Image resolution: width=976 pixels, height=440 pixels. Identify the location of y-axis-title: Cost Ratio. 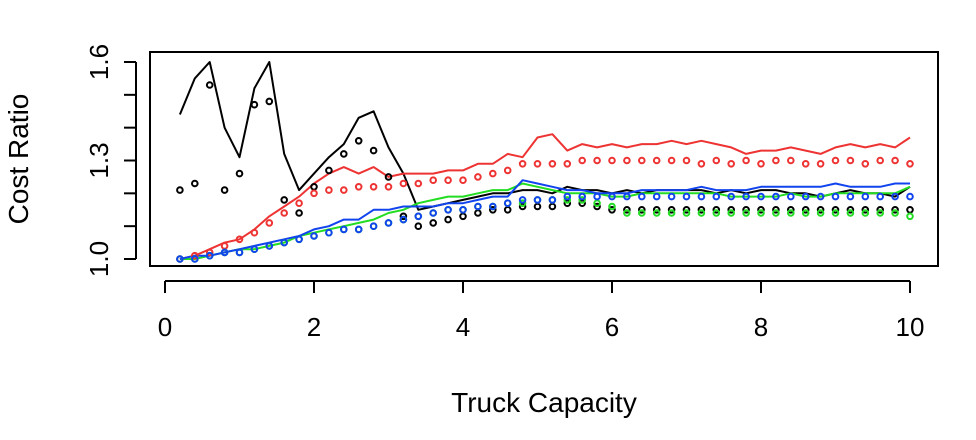
(18, 159).